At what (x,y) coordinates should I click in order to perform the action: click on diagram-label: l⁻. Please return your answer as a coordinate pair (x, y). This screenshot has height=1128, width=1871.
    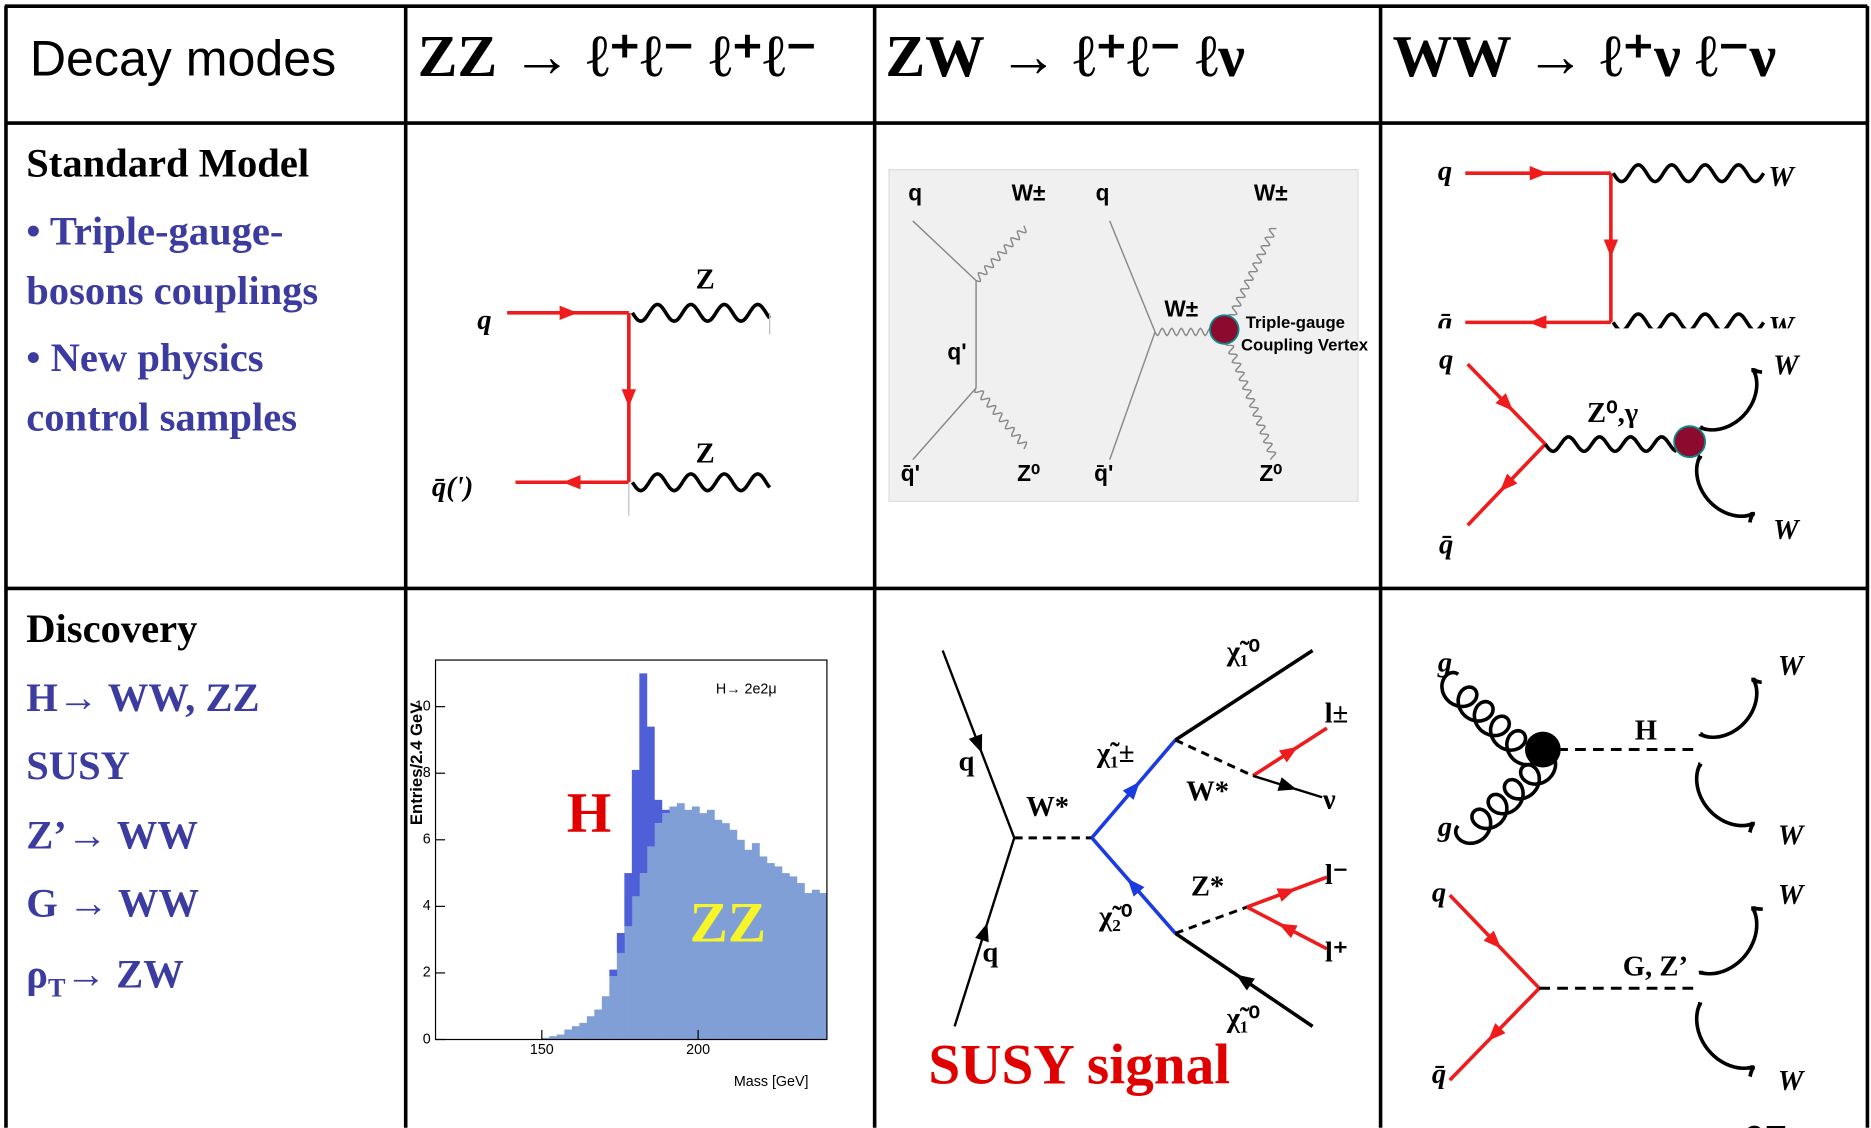
    Looking at the image, I should click on (1336, 875).